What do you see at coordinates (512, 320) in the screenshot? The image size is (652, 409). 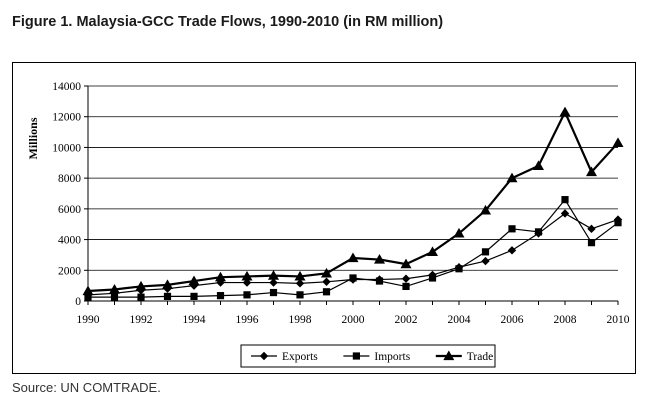 I see `x-tick-label: 2006` at bounding box center [512, 320].